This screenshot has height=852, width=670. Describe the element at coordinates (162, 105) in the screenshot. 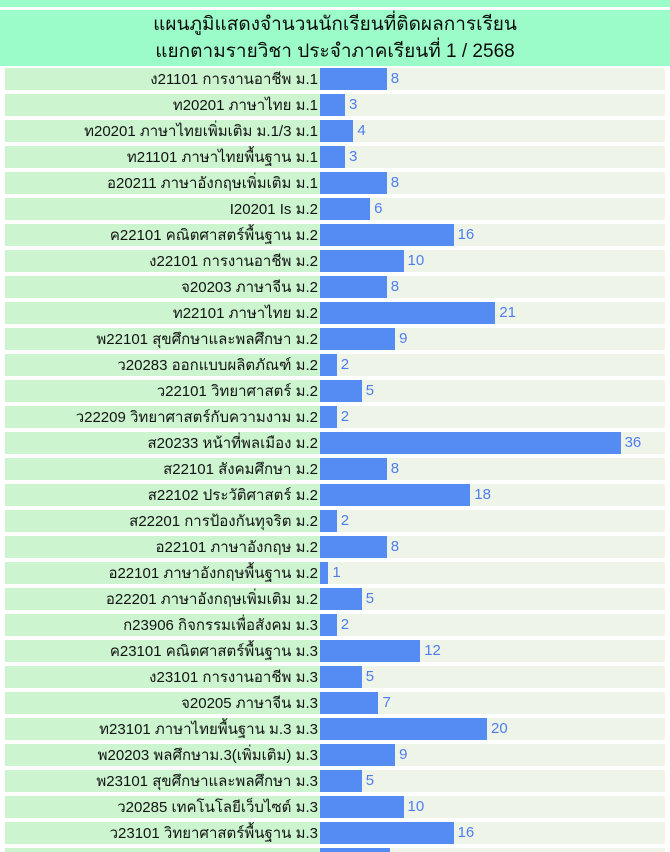

I see `subject-label: ท20201 ภาษาไทย ม.1` at that location.